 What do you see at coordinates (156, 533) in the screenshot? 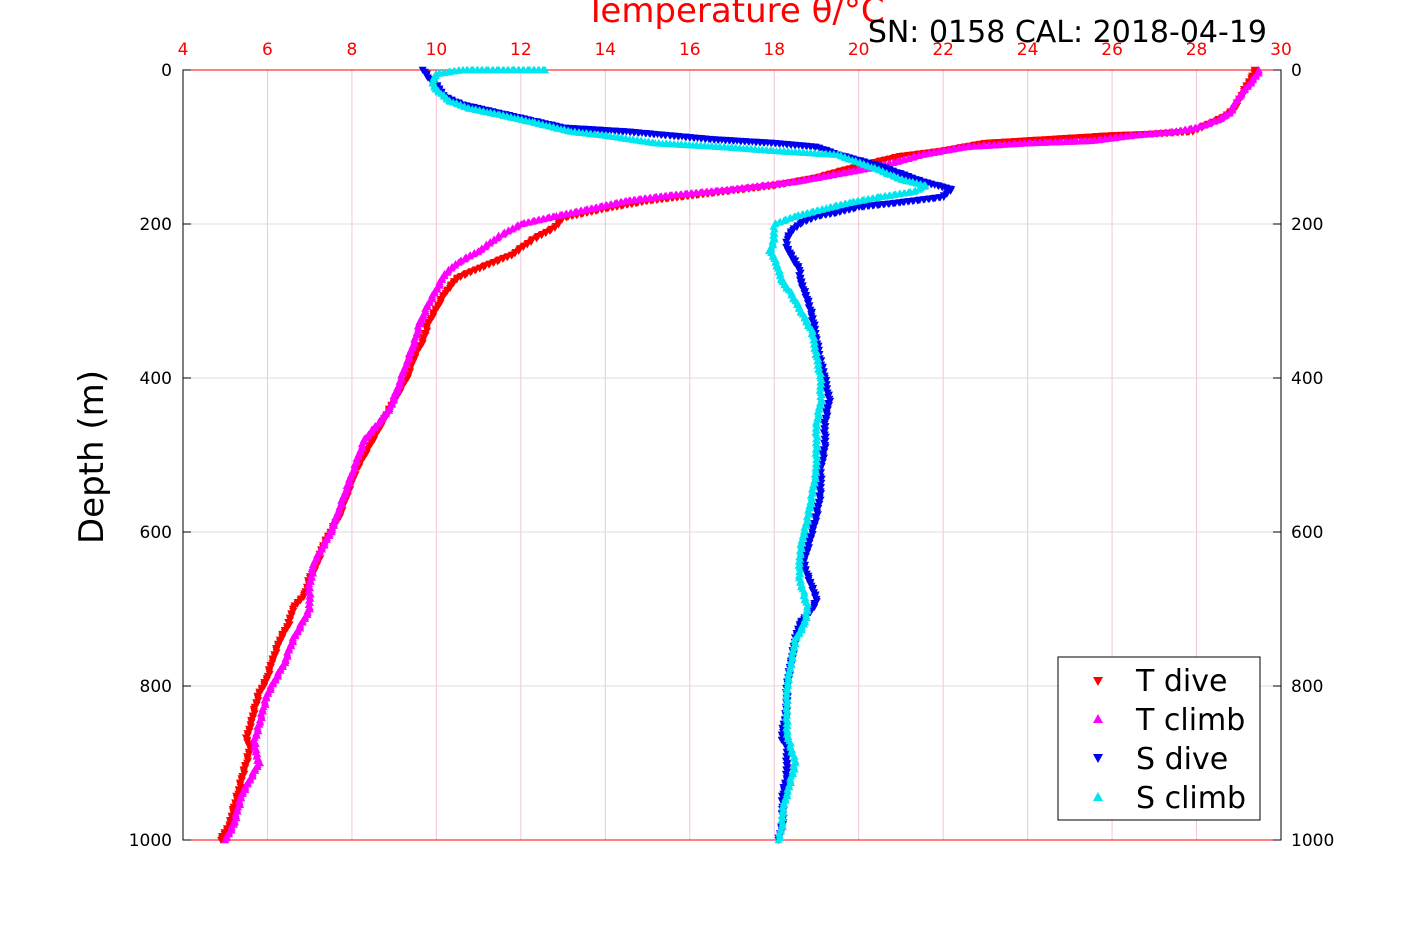
I see `y-tick-label-left: 600` at bounding box center [156, 533].